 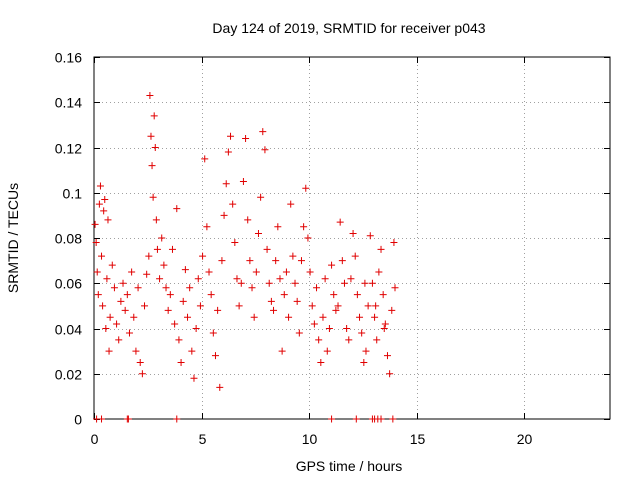 I want to click on x-tick-label: 10, so click(x=310, y=439).